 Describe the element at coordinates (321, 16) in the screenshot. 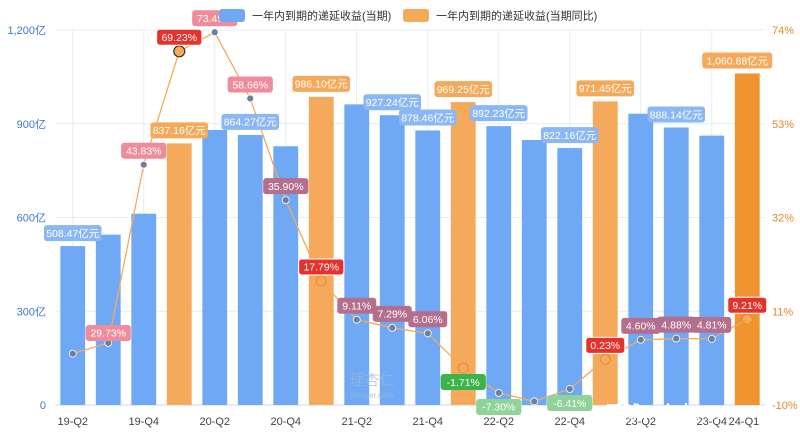

I see `legend-label-bars: 一年内到期的递延收益(当期)` at that location.